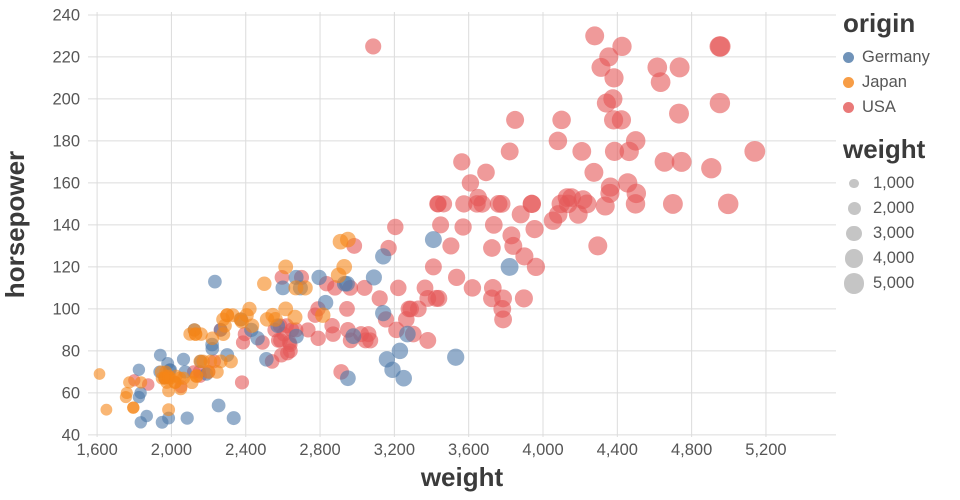 The height and width of the screenshot is (500, 960). What do you see at coordinates (66, 183) in the screenshot?
I see `y-tick-label: 160` at bounding box center [66, 183].